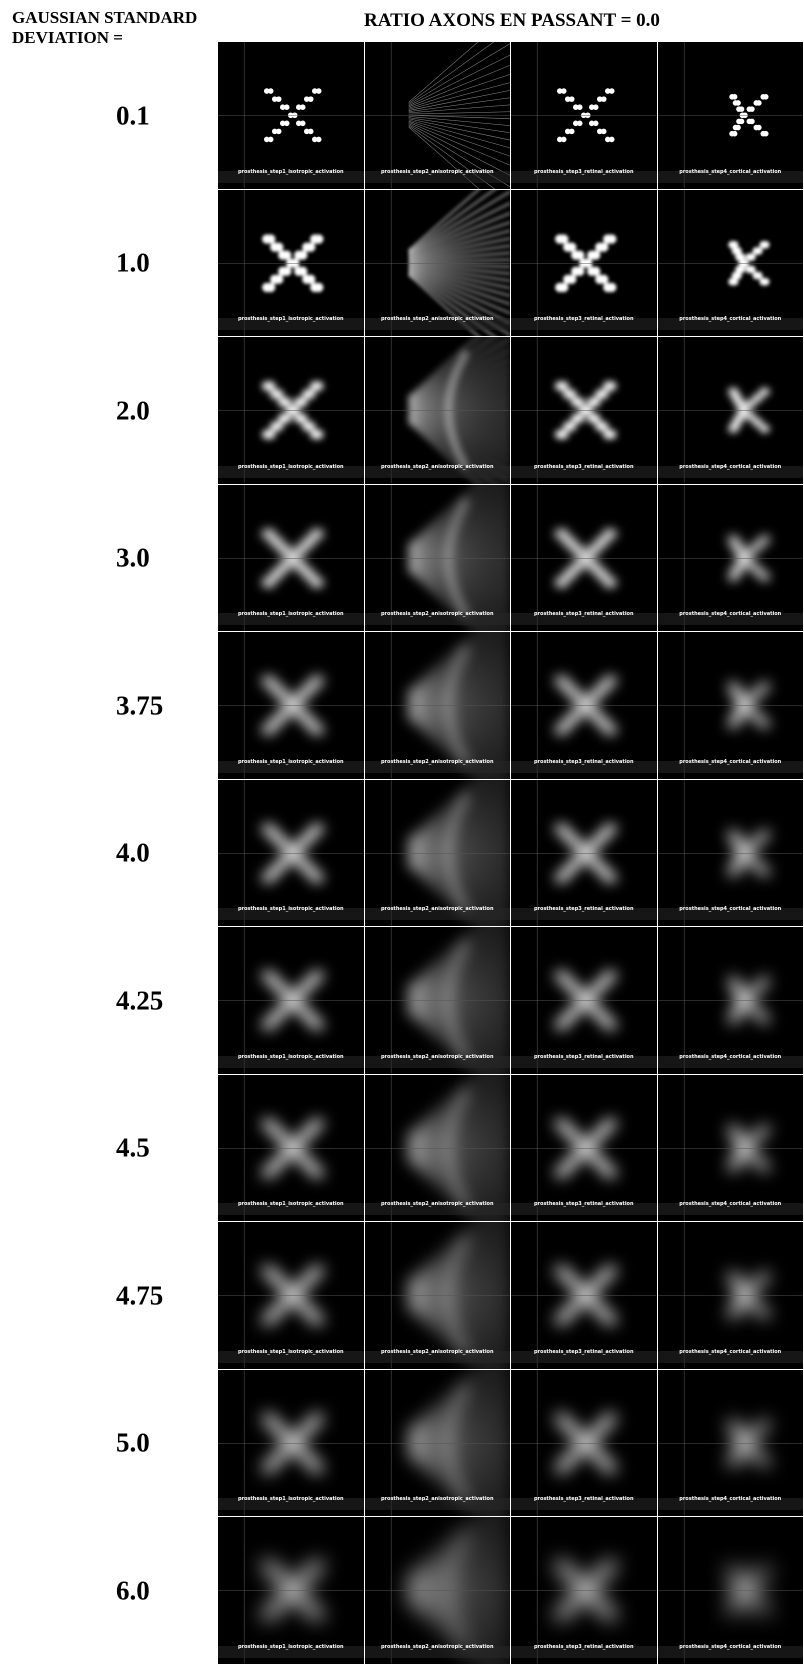 Image resolution: width=804 pixels, height=1665 pixels. I want to click on sigma-value-label: 3.0, so click(133, 558).